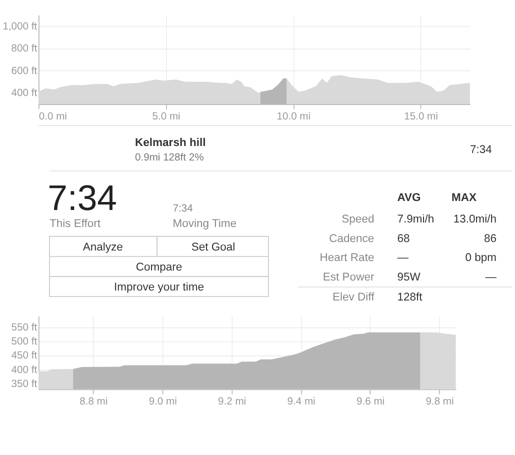 Image resolution: width=515 pixels, height=455 pixels. What do you see at coordinates (409, 198) in the screenshot?
I see `text: AVG` at bounding box center [409, 198].